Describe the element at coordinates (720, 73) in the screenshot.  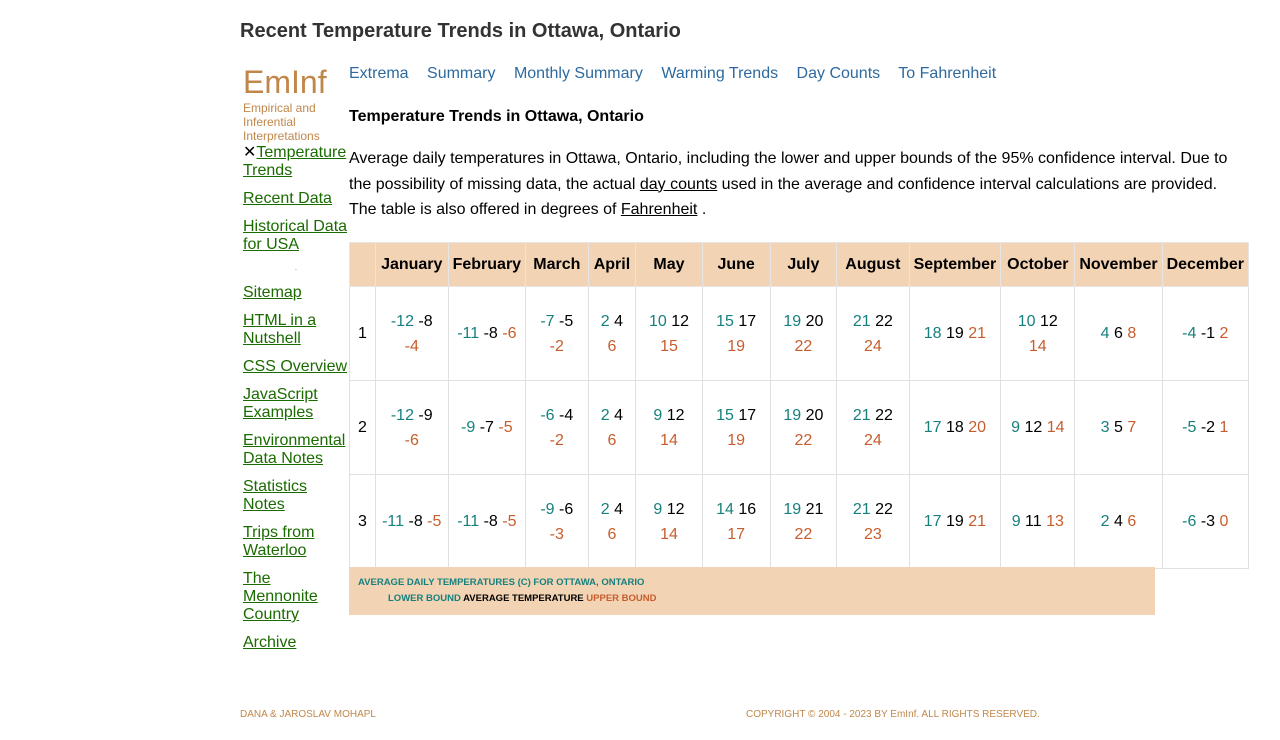
I see `nav-warming-trends: Warming Trends` at that location.